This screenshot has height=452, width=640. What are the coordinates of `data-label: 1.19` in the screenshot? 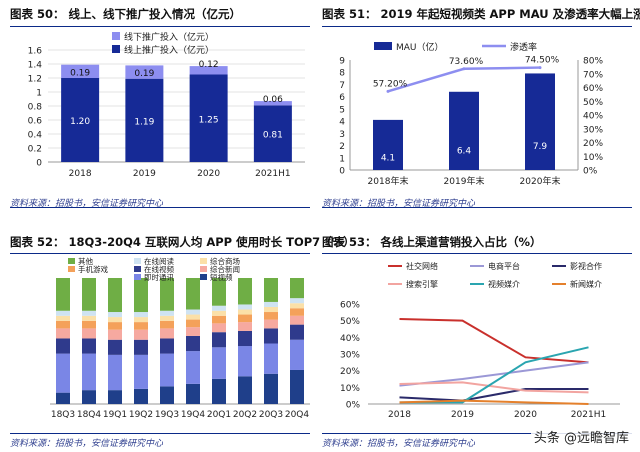 It's located at (144, 122).